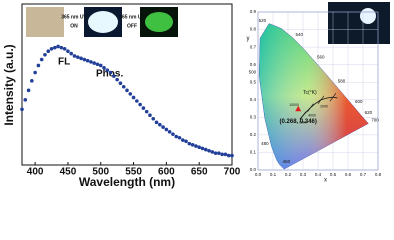 This screenshot has width=394, height=240. What do you see at coordinates (263, 20) in the screenshot?
I see `wavelength-label: 520` at bounding box center [263, 20].